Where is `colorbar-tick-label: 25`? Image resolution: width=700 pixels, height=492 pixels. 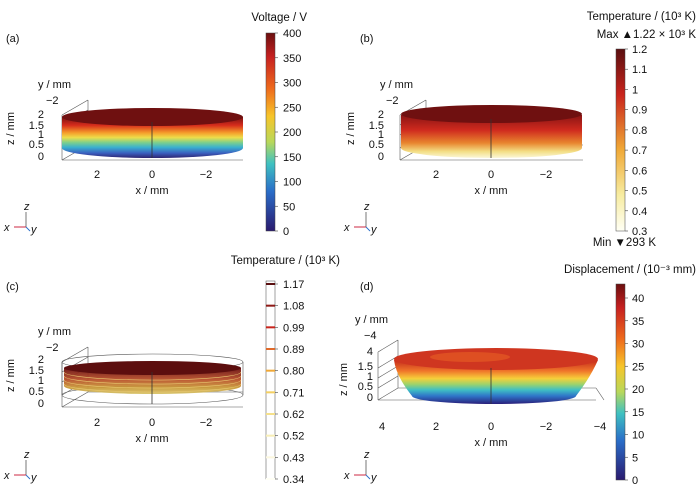
colorbar-tick-label: 25 is located at coordinates (638, 367).